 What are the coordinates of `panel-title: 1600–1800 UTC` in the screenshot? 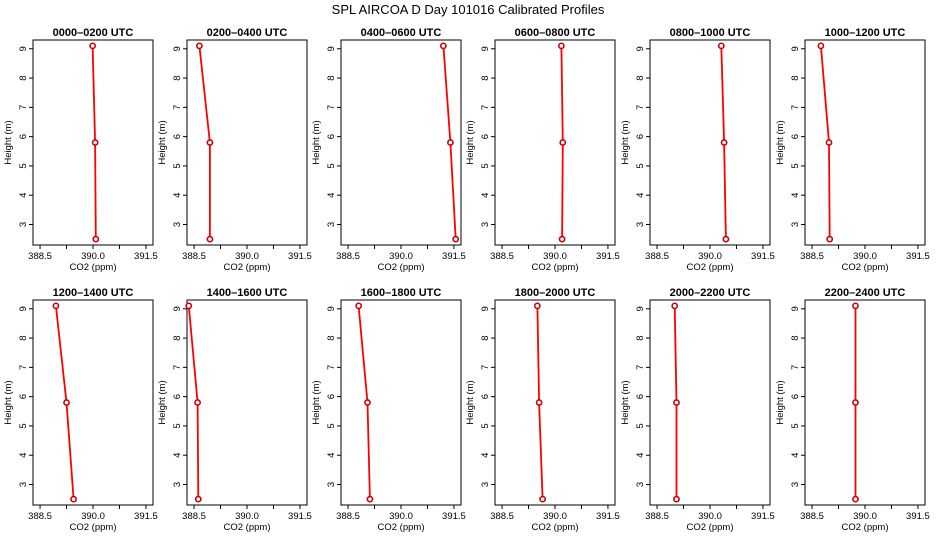 It's located at (401, 293).